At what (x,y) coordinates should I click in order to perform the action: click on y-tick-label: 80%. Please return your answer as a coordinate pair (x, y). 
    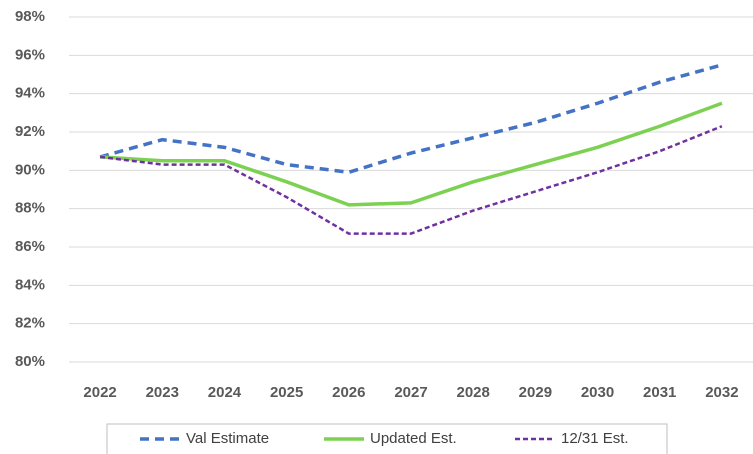
    Looking at the image, I should click on (30, 361).